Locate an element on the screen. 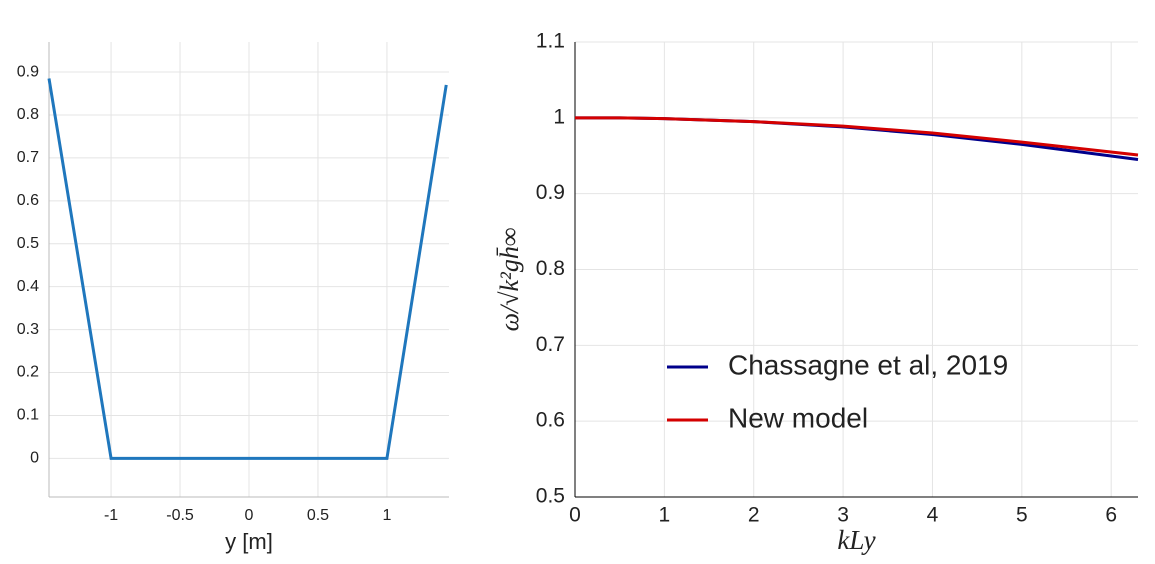  x-axis-label: kLy is located at coordinates (856, 540).